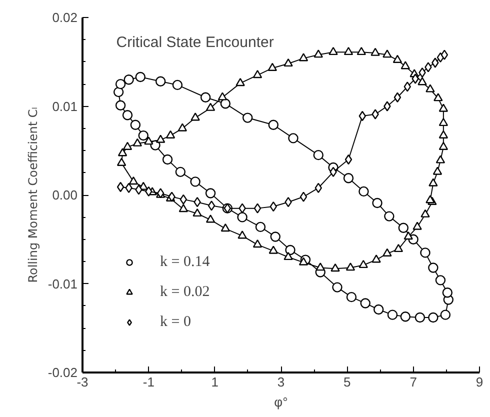  What do you see at coordinates (63, 372) in the screenshot?
I see `y-tick-label: -0.02` at bounding box center [63, 372].